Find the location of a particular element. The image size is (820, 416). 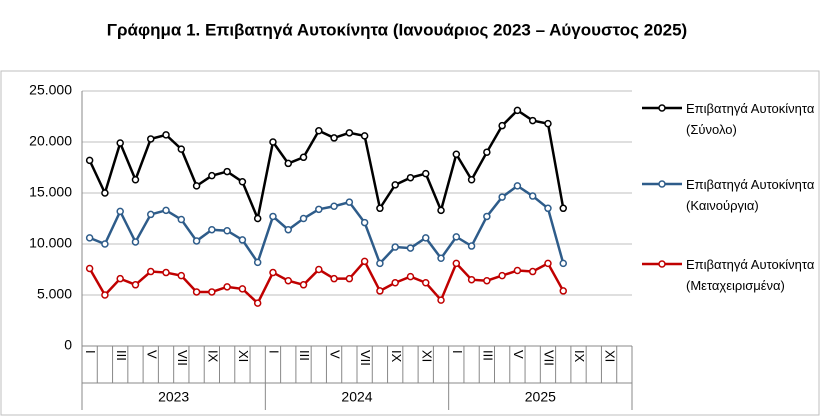

y-tick-label: 25.000 is located at coordinates (50, 90).